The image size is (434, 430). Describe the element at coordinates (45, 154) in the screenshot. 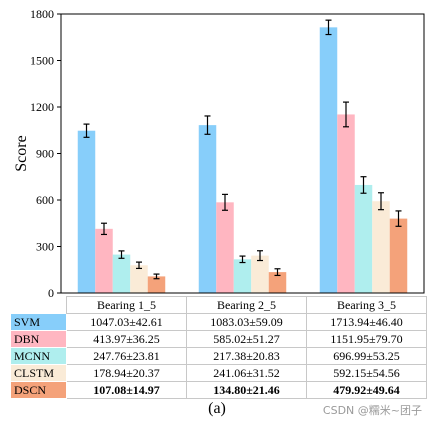

I see `y-tick-label: 900` at that location.